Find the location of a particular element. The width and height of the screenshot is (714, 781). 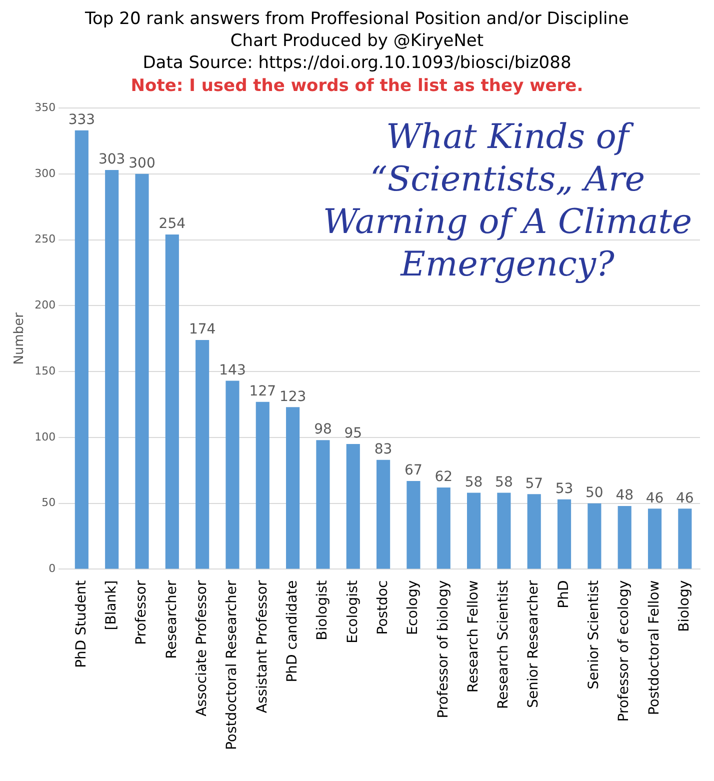

y-tick-label: 350 is located at coordinates (45, 107).